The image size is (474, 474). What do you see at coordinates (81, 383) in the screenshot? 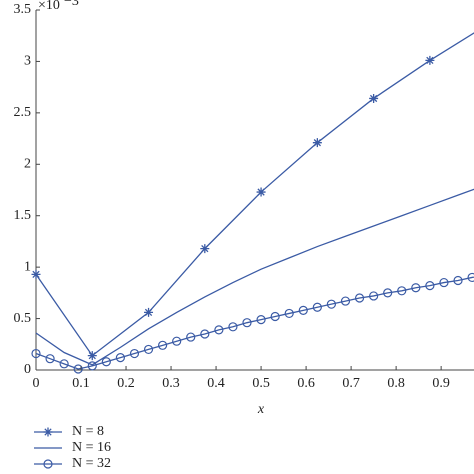
I see `x-tick-label: 0.1` at bounding box center [81, 383].